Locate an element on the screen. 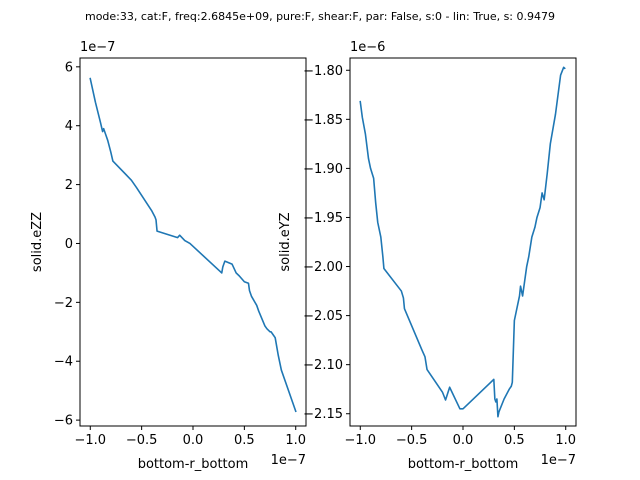  y-tick-label: −1.90 is located at coordinates (323, 169).